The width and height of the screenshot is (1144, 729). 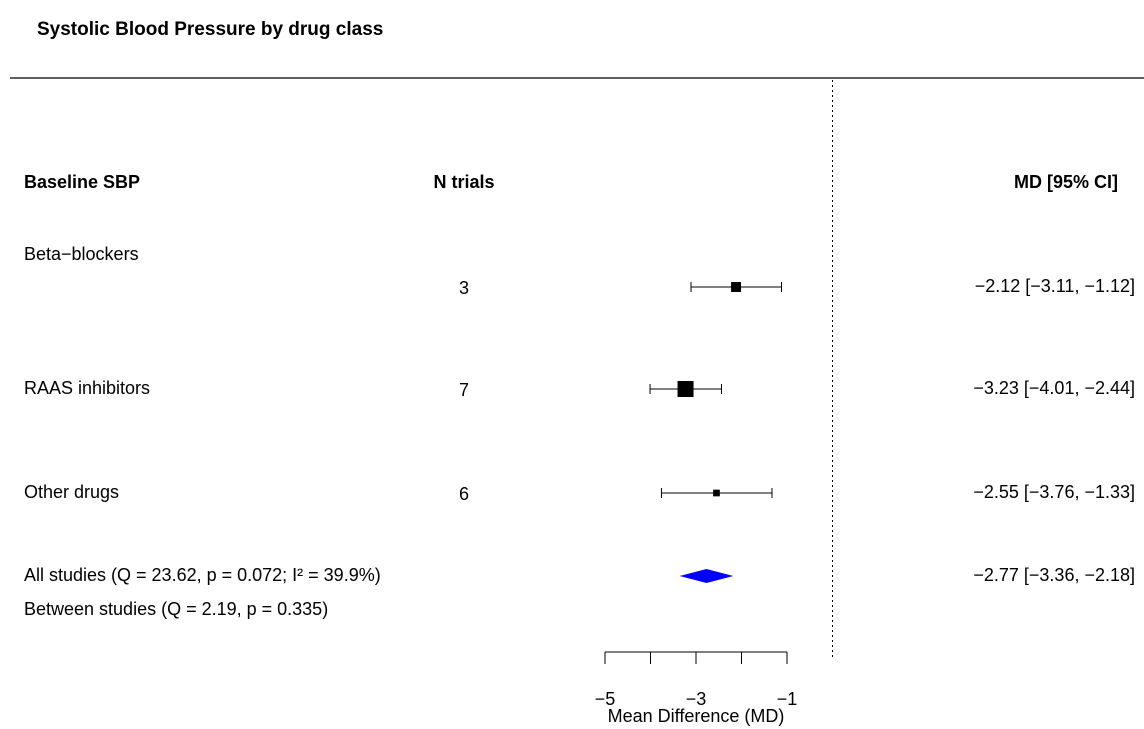 I want to click on n-trials: 6, so click(x=464, y=494).